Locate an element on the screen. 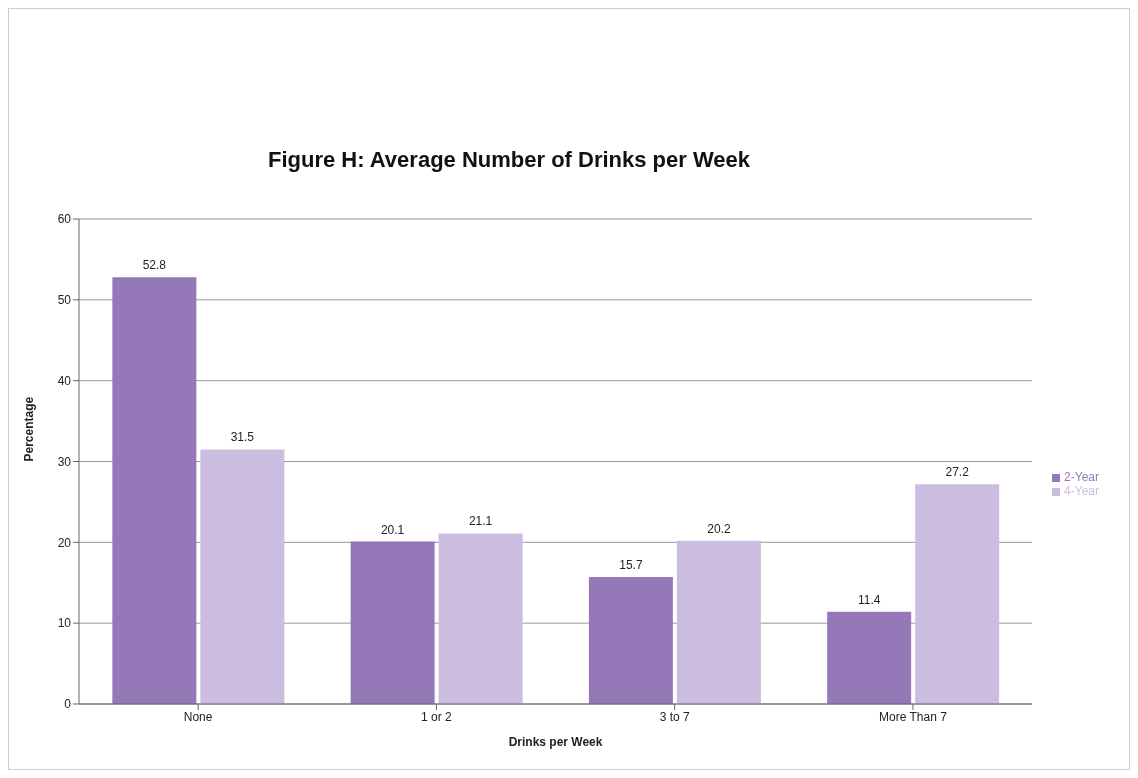  chart-title: Figure H: Average Number of Drinks per Week is located at coordinates (509, 160).